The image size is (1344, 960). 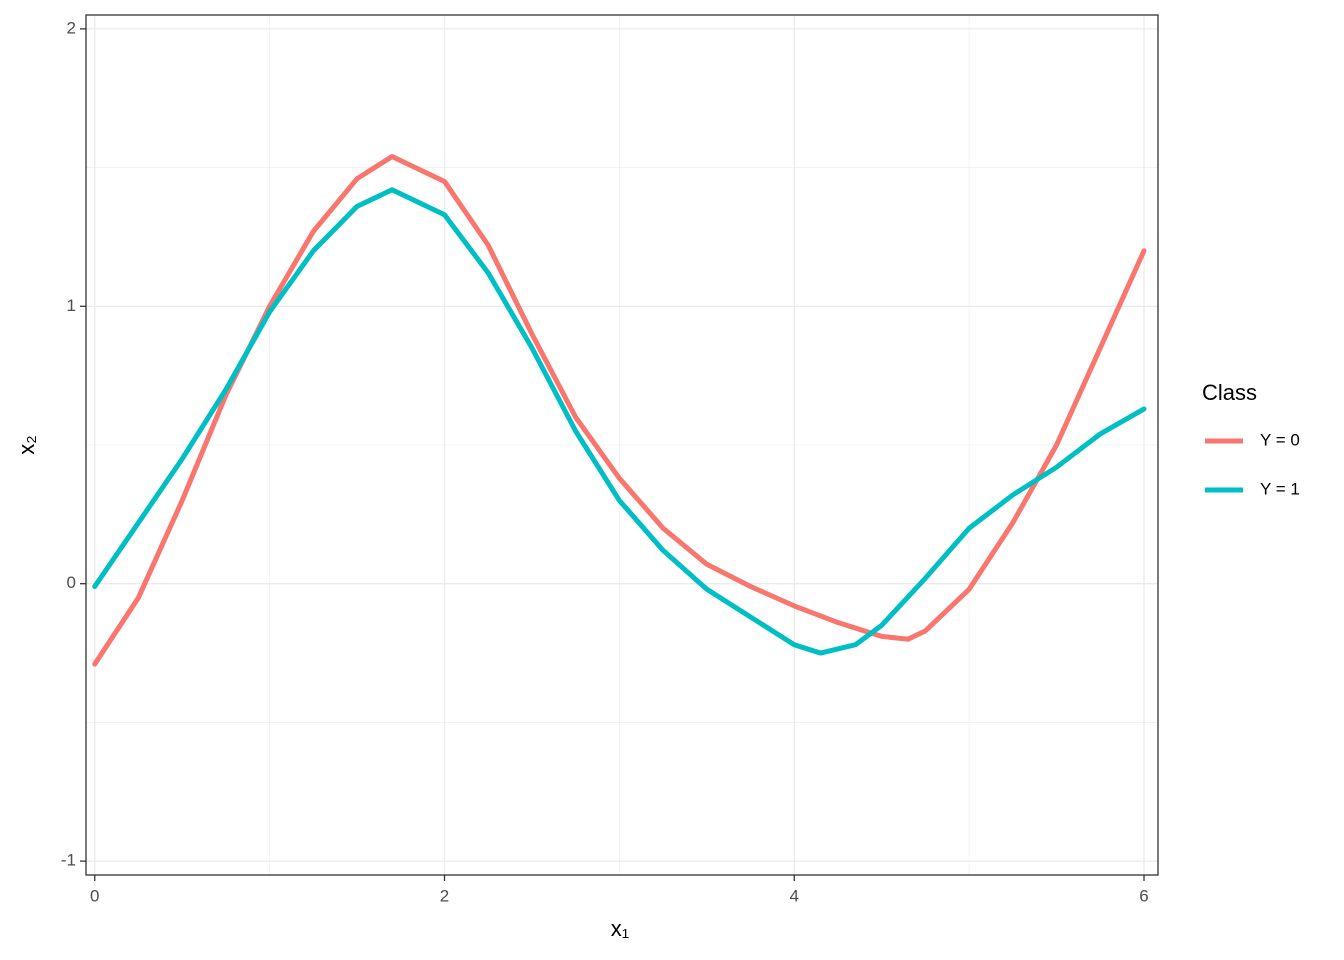 What do you see at coordinates (71, 27) in the screenshot?
I see `y-tick-label: 2` at bounding box center [71, 27].